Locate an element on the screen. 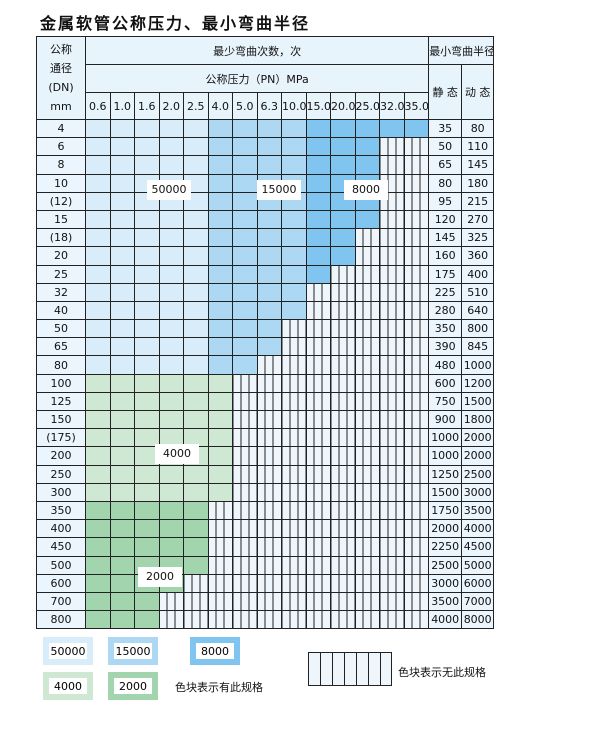 The height and width of the screenshot is (743, 600). dn-cell: 700 is located at coordinates (61, 601).